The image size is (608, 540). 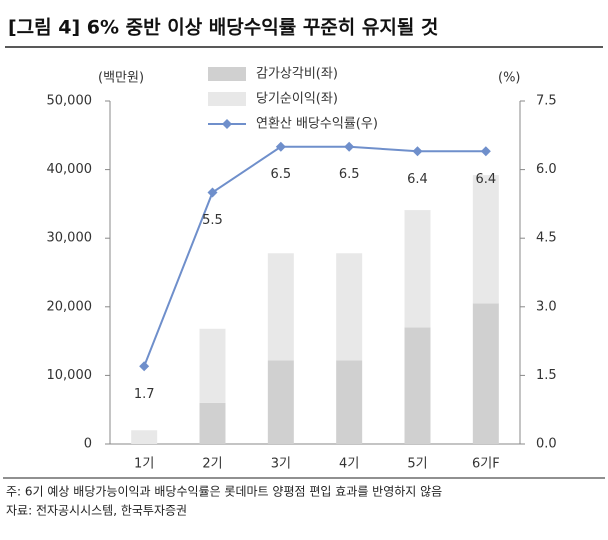 What do you see at coordinates (223, 28) in the screenshot?
I see `chart-title: [그림 4] 6% 중반 이상 배당수익률 꾸준히 유지될 것` at bounding box center [223, 28].